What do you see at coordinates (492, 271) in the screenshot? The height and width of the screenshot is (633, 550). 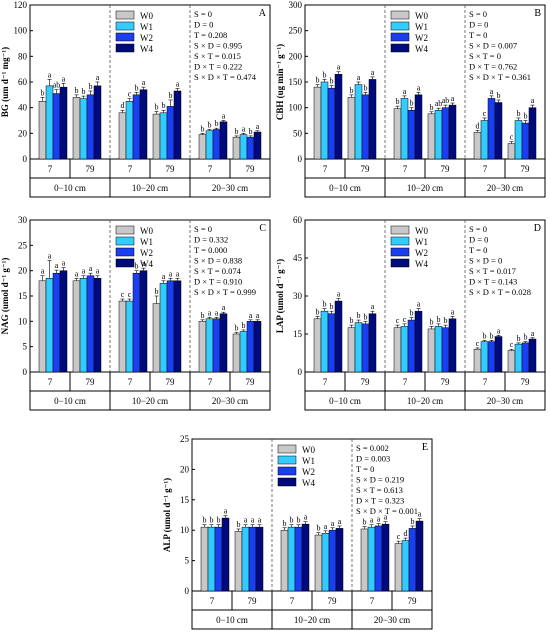 I see `stat-line: S × T = 0.017` at bounding box center [492, 271].